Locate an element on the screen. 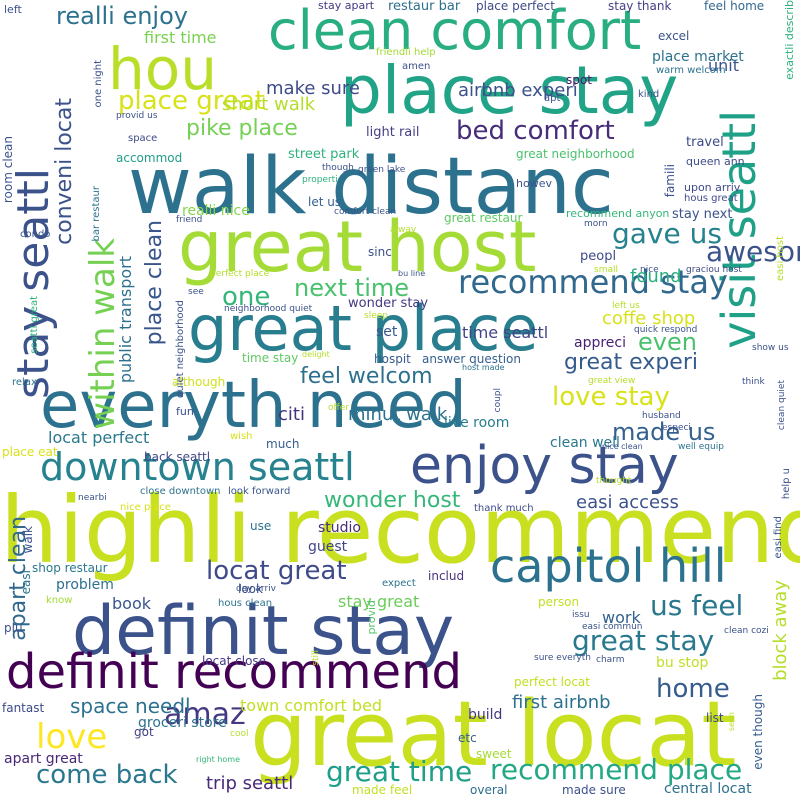 The image size is (800, 800). cloud-word-apart-great: apart great is located at coordinates (43, 759).